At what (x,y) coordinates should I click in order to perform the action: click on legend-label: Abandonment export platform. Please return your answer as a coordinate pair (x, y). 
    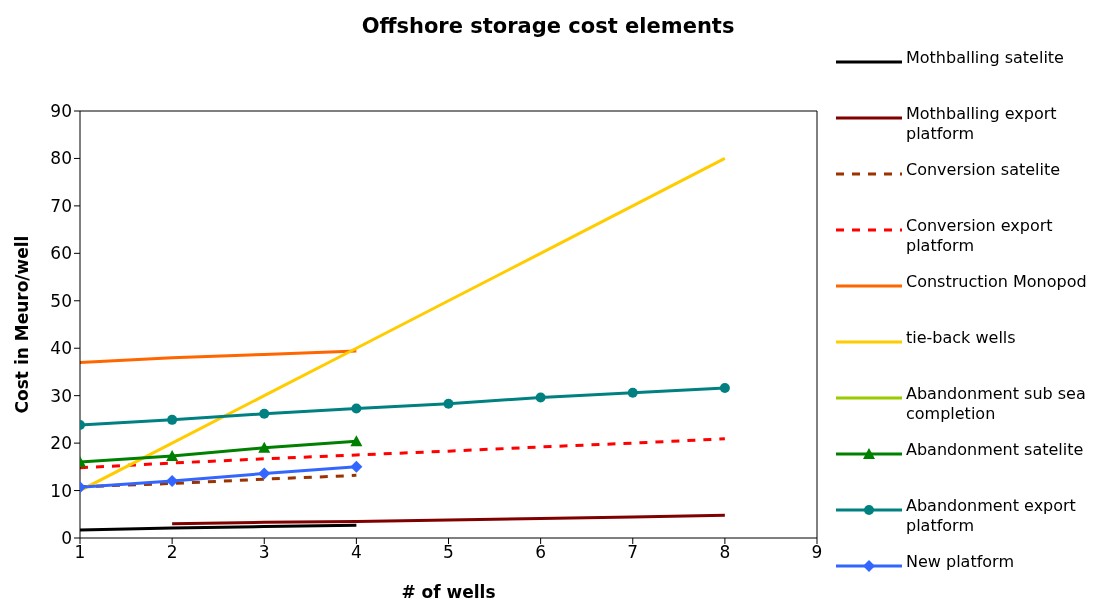
    Looking at the image, I should click on (991, 516).